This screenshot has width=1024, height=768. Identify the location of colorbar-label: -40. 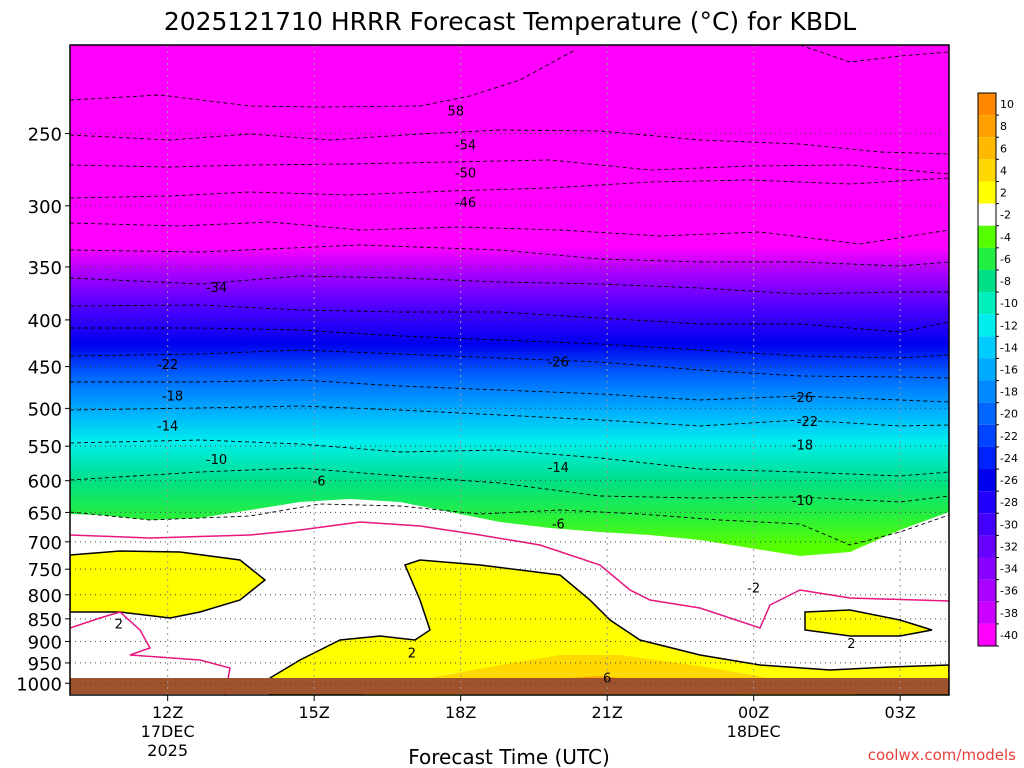
(1009, 635).